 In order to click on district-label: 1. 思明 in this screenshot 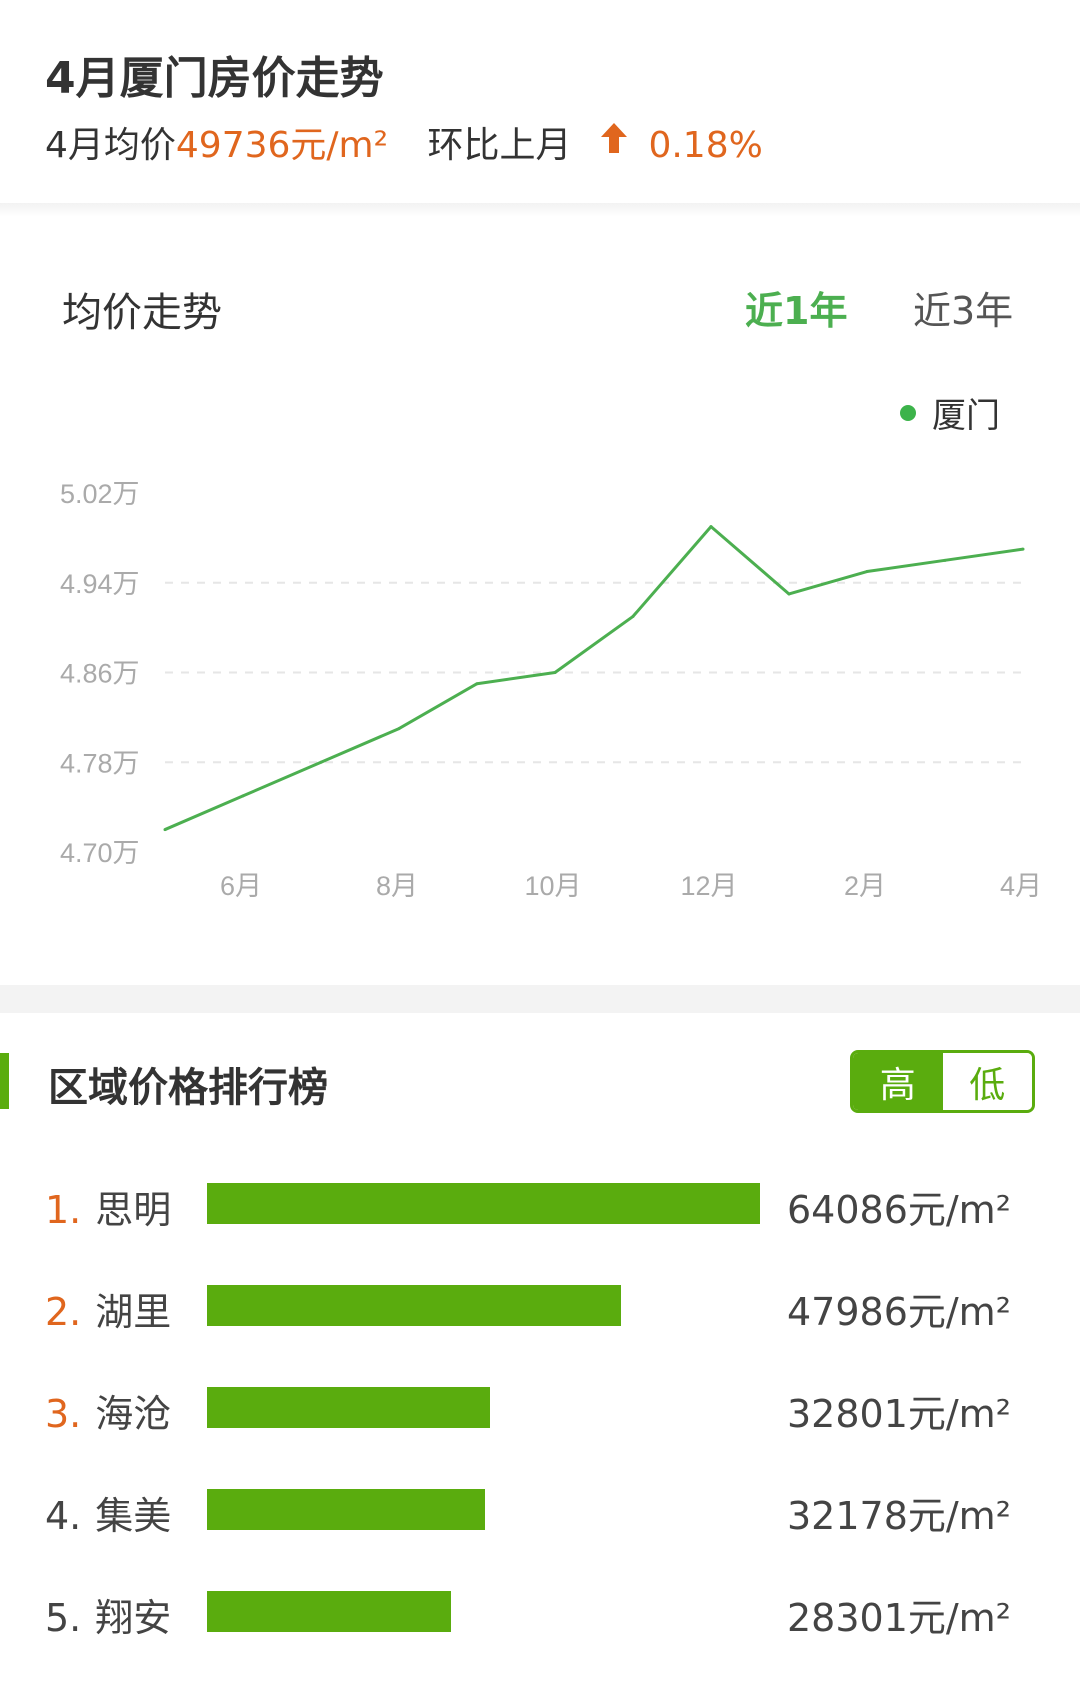, I will do `click(108, 1206)`.